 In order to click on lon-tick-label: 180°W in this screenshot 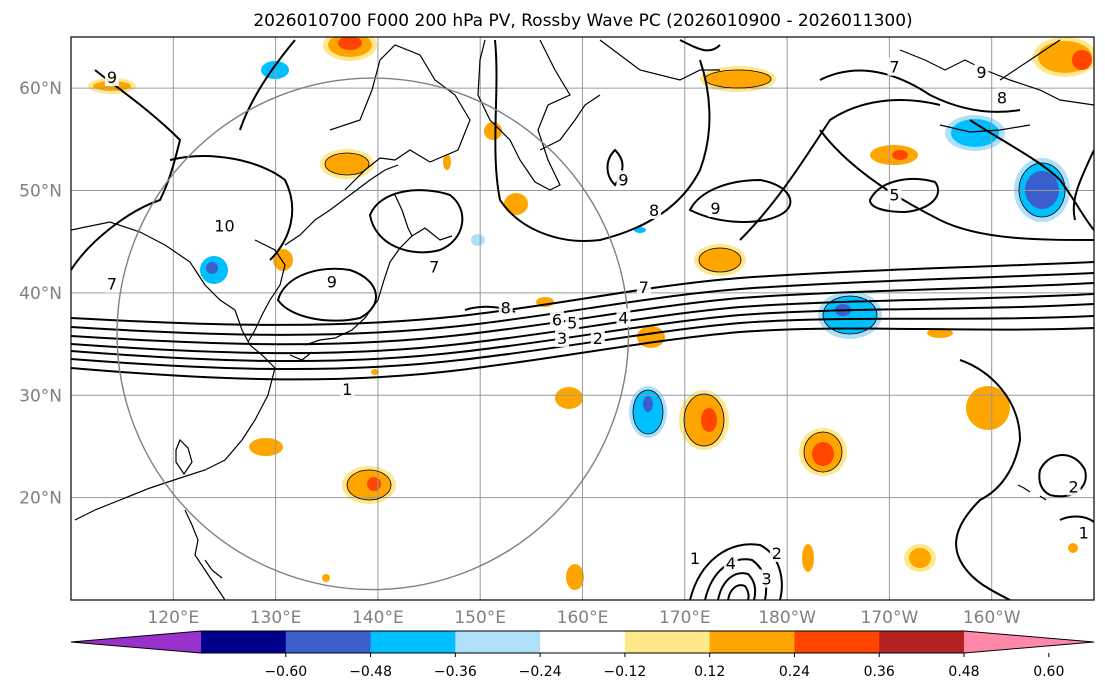, I will do `click(787, 618)`.